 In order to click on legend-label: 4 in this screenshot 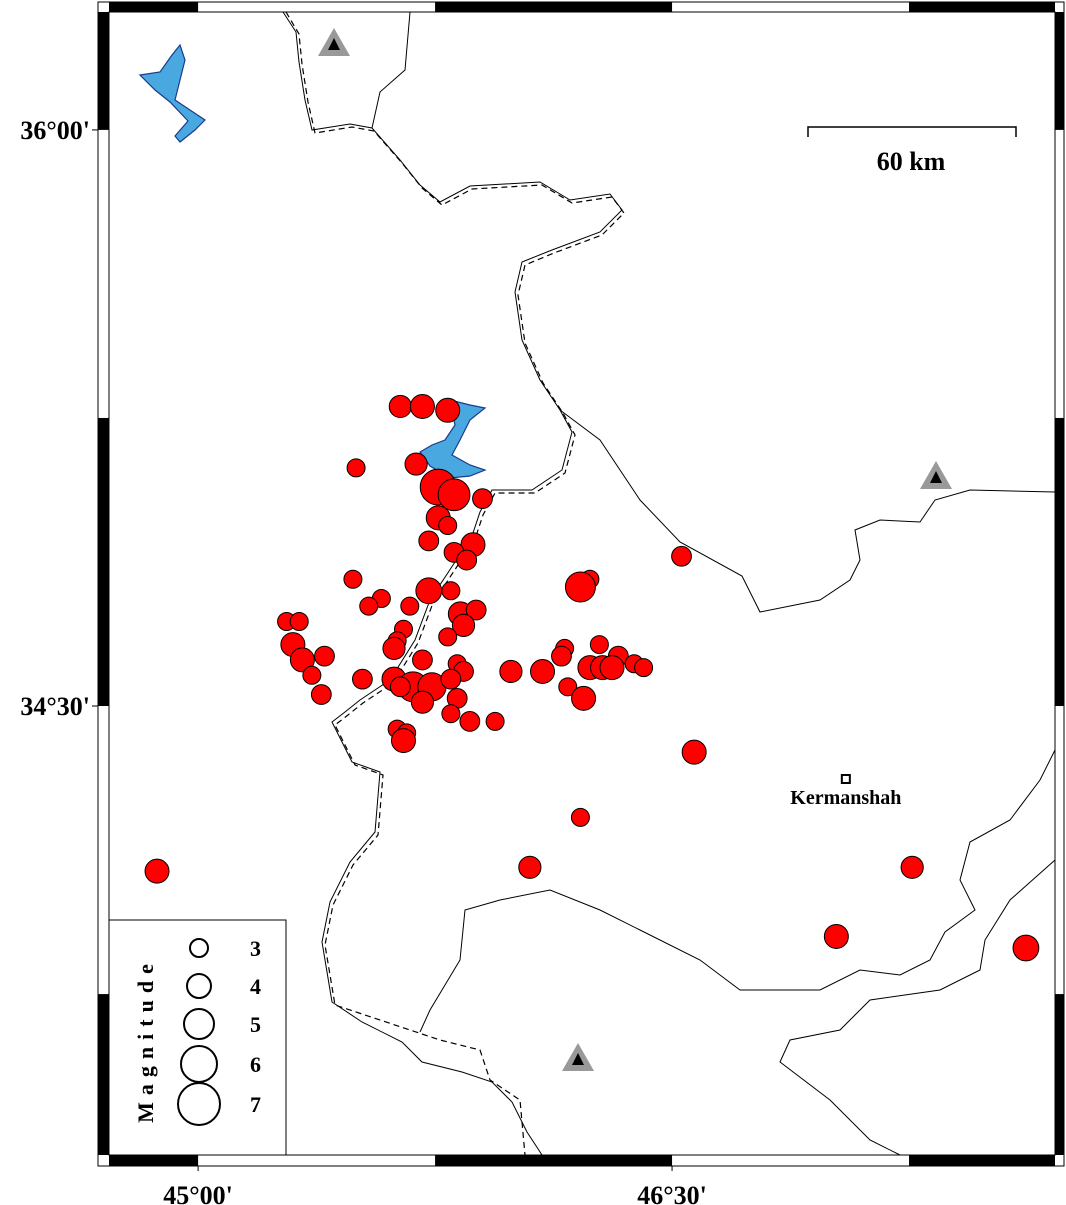, I will do `click(255, 986)`.